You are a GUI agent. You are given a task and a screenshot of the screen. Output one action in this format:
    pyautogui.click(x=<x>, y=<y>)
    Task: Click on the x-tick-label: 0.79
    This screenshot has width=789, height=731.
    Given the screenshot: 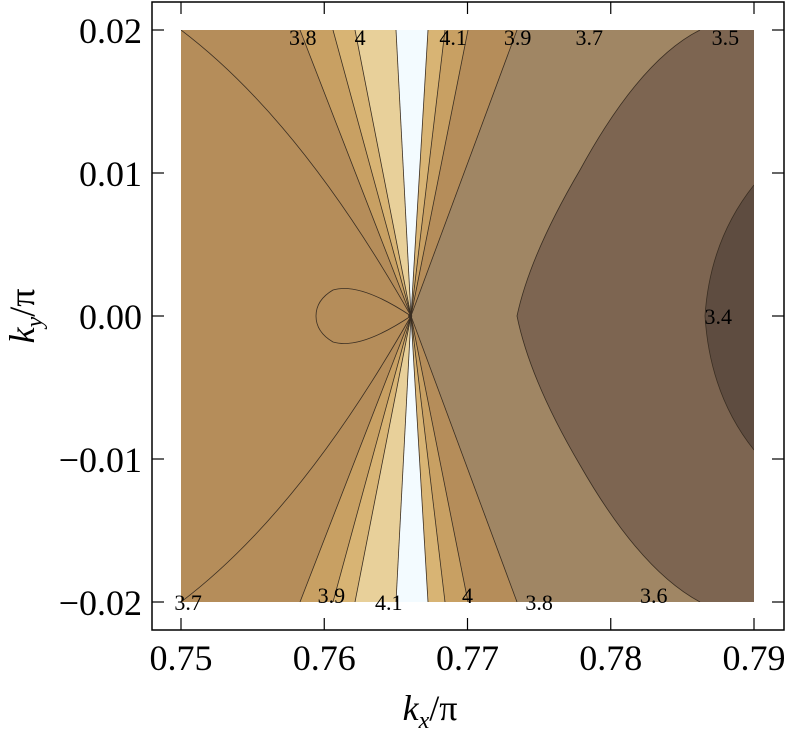 What is the action you would take?
    pyautogui.click(x=754, y=658)
    